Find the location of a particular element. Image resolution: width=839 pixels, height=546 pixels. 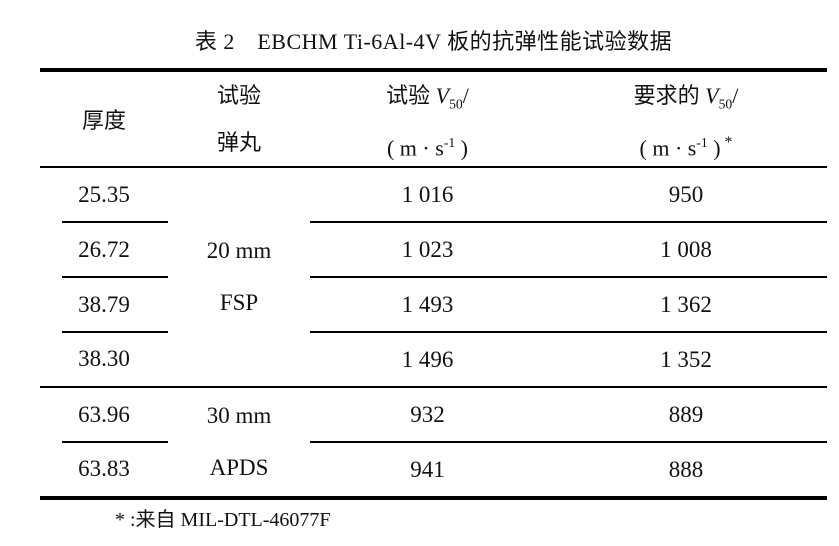

table-row: 38.30 1 496 1 352 is located at coordinates (433, 360).